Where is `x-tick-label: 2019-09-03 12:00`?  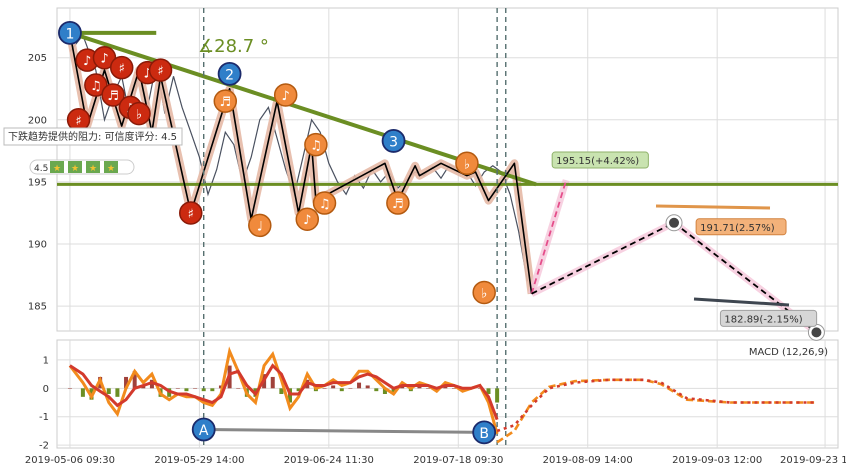
x-tick-label: 2019-09-03 12:00 is located at coordinates (717, 460).